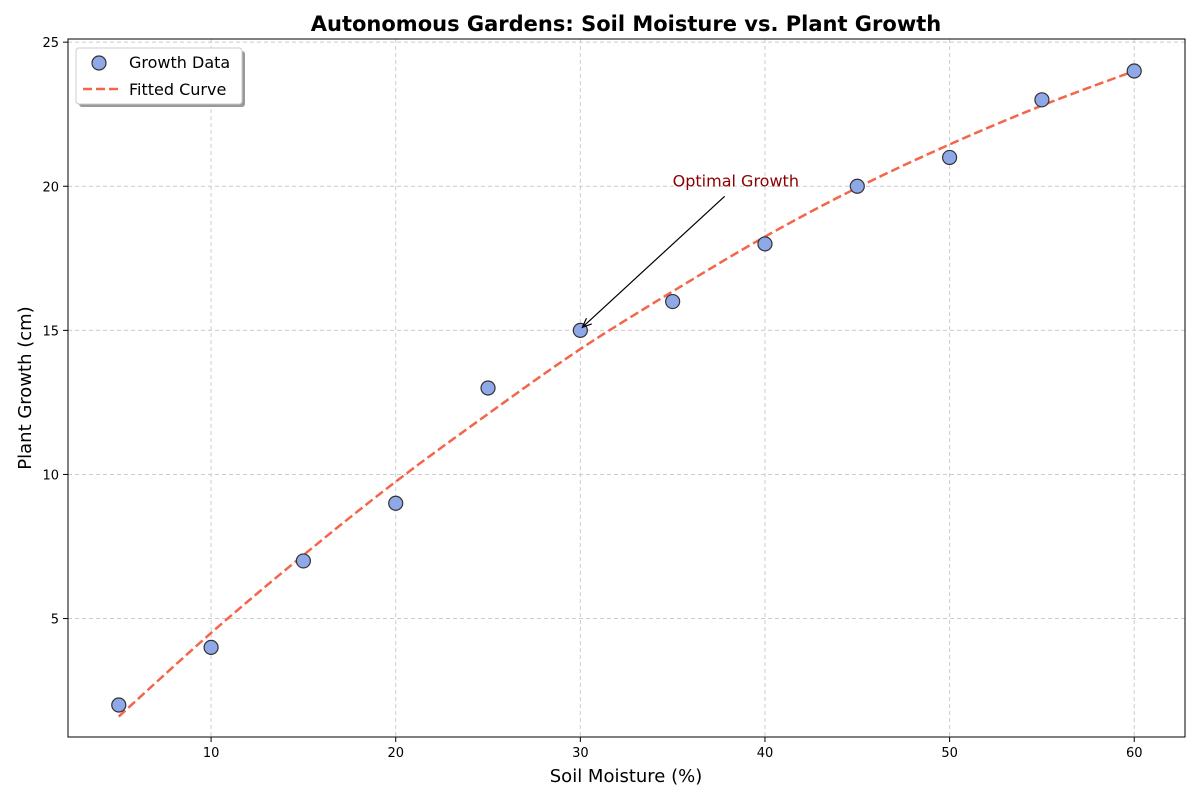 The image size is (1200, 800). Describe the element at coordinates (736, 180) in the screenshot. I see `annotation-label: Optimal Growth` at that location.